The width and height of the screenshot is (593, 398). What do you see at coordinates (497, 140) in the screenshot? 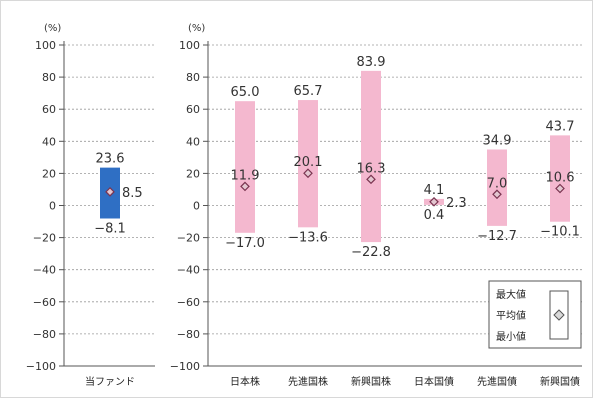
I see `max-value-label: 34.9` at bounding box center [497, 140].